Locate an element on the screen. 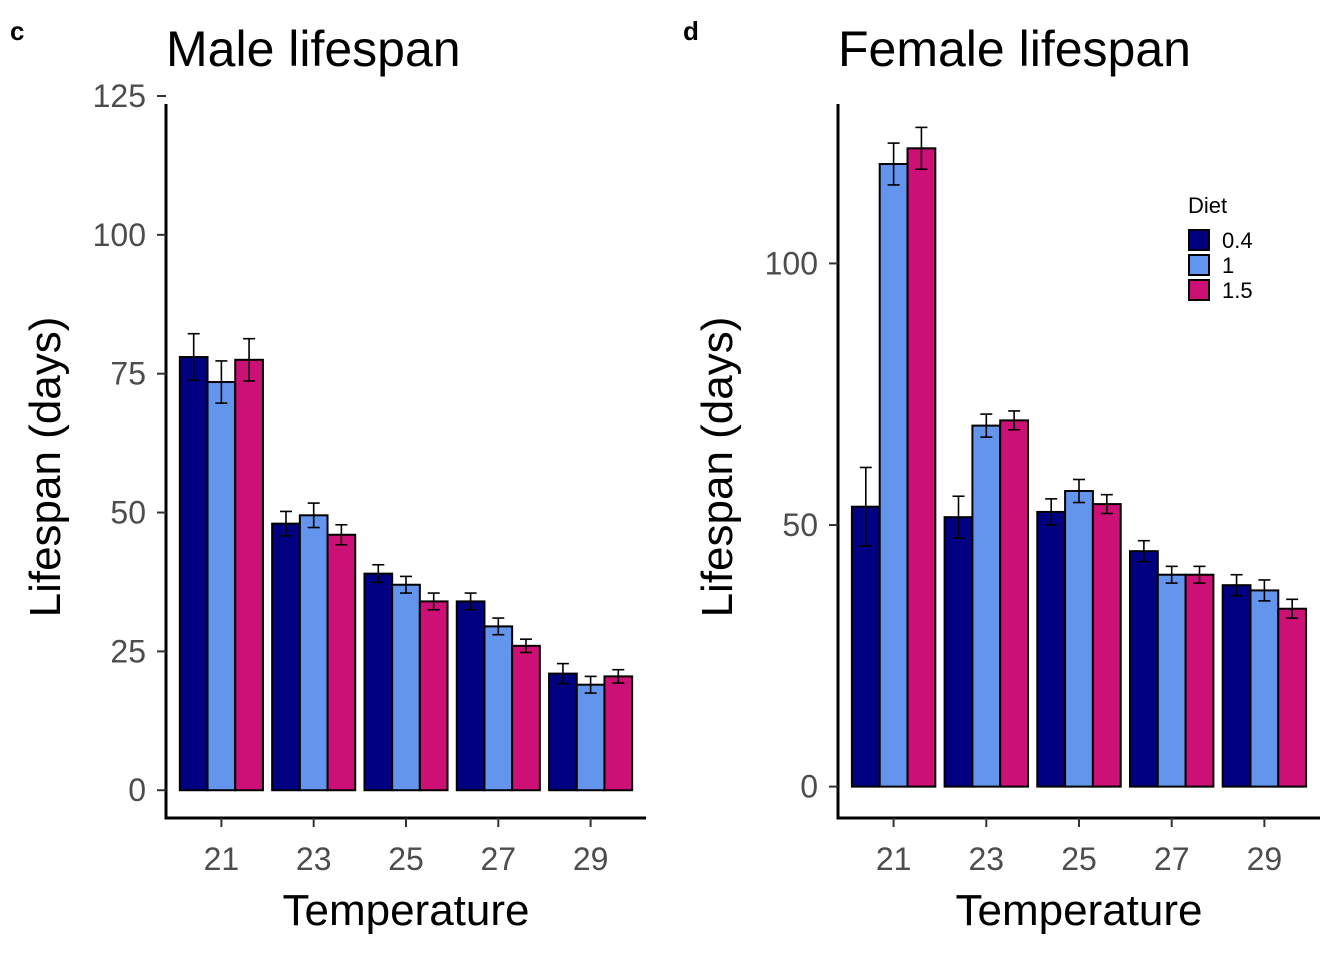 The width and height of the screenshot is (1344, 960). legend-title: Diet is located at coordinates (1207, 205).